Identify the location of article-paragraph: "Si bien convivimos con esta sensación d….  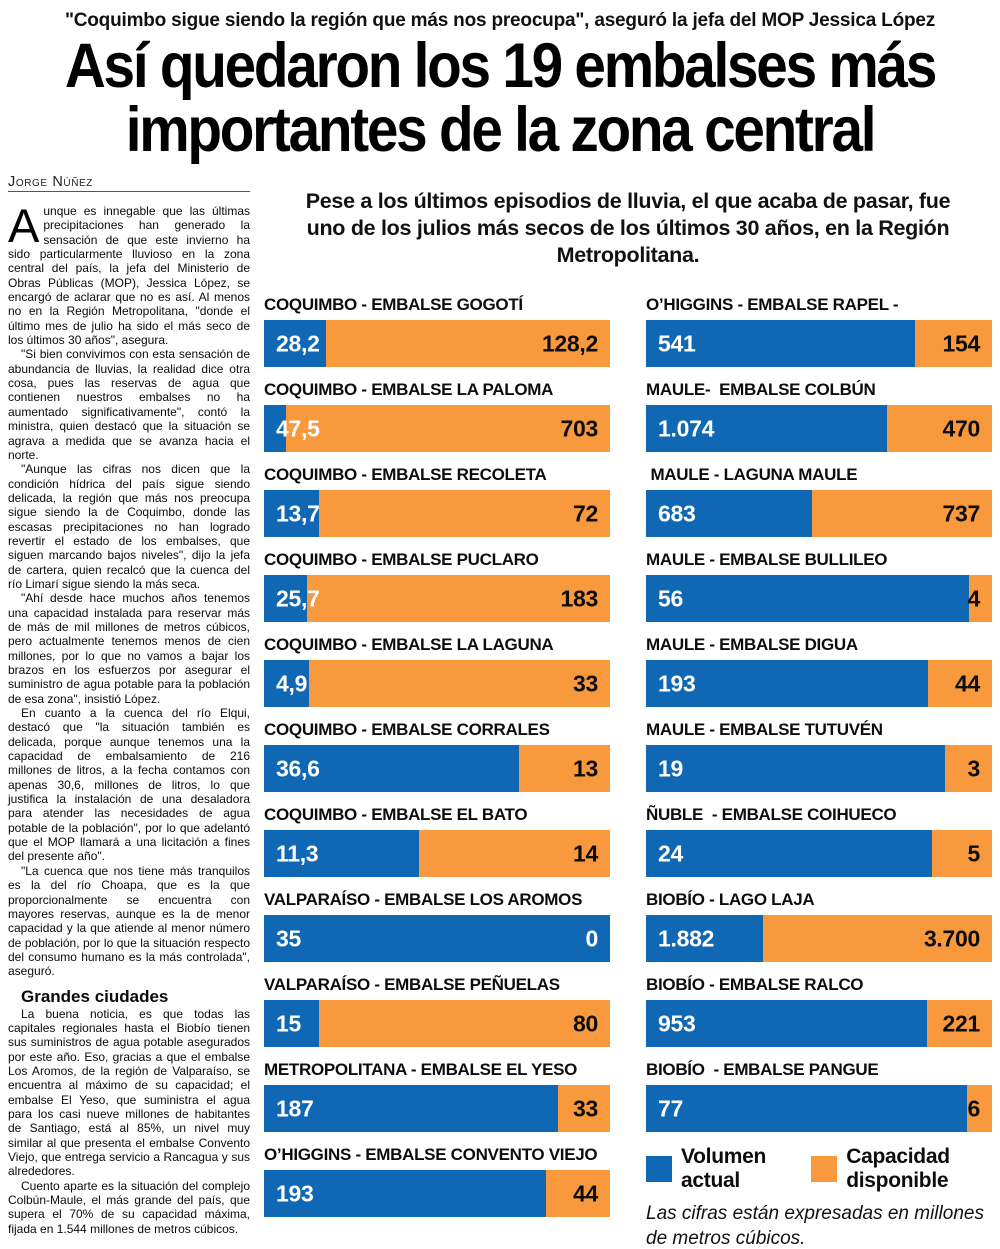
(129, 404).